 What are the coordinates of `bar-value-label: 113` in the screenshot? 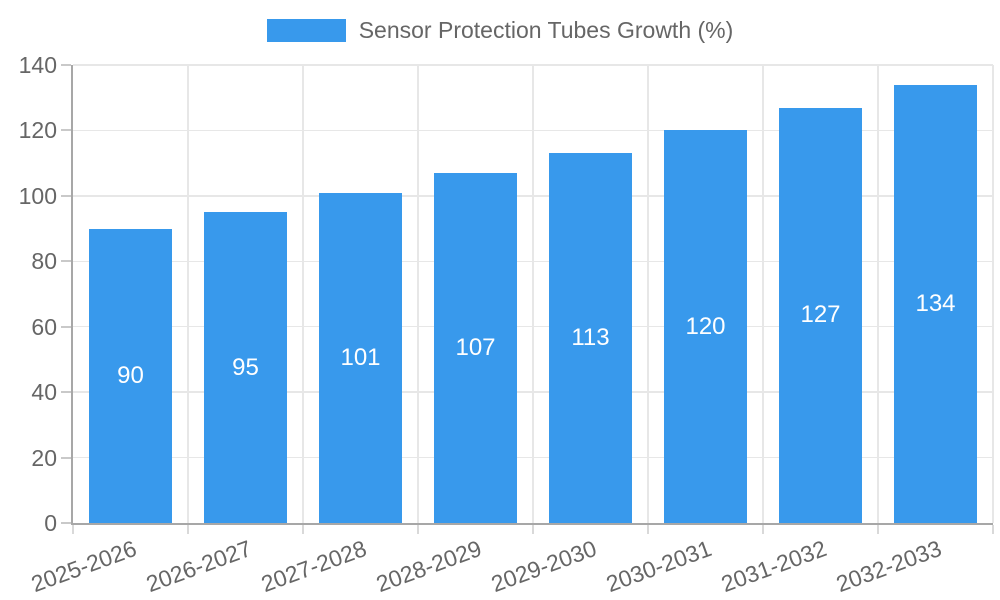 It's located at (590, 338).